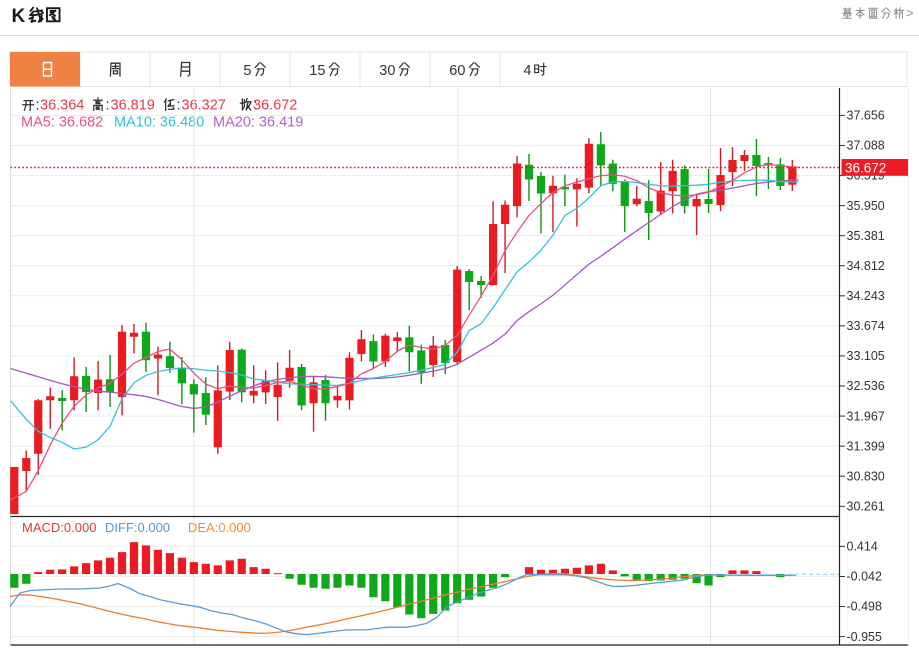 The width and height of the screenshot is (919, 649). Describe the element at coordinates (866, 356) in the screenshot. I see `svg-text: 33.105` at that location.